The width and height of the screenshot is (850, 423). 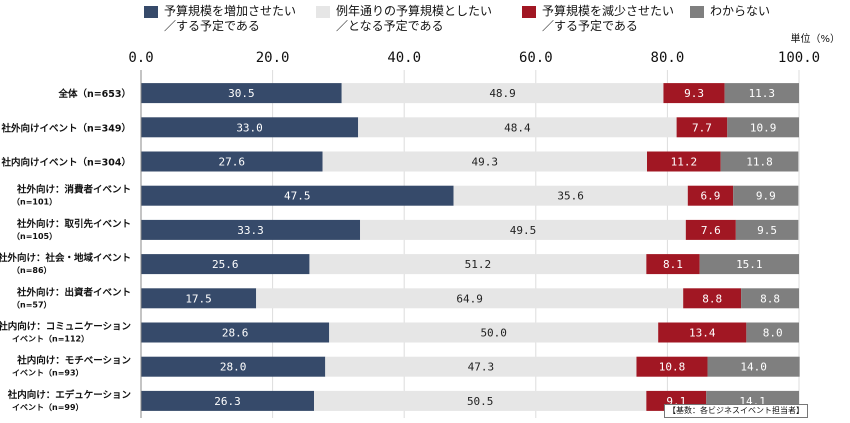 I want to click on x-tick-label: 60.0, so click(x=536, y=58).